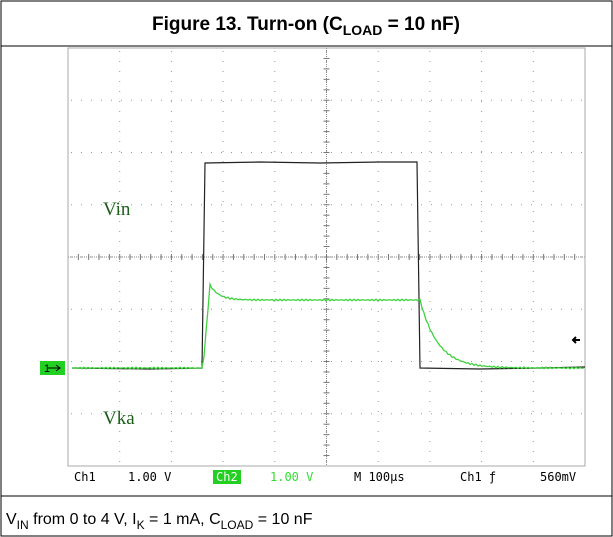  What do you see at coordinates (478, 477) in the screenshot?
I see `status-trigger: Ch1 ƒ` at bounding box center [478, 477].